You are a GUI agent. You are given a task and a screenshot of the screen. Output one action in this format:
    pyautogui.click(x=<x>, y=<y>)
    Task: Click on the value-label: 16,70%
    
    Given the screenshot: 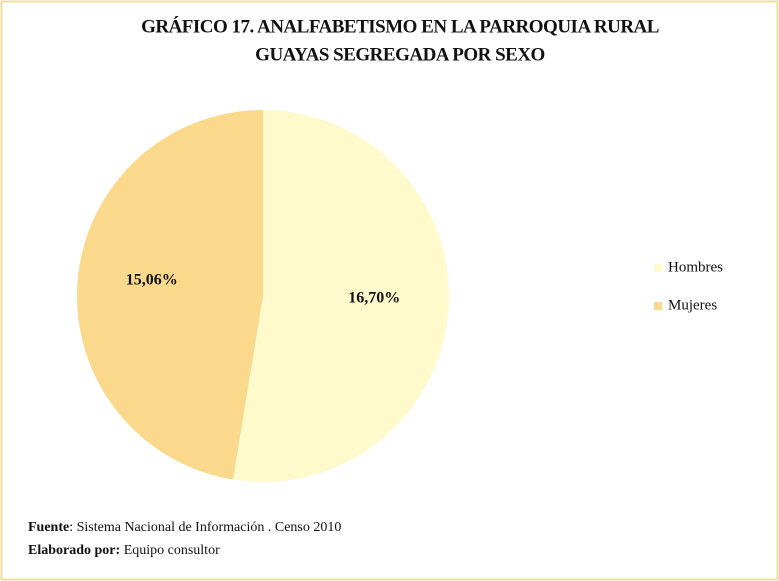 What is the action you would take?
    pyautogui.click(x=374, y=298)
    